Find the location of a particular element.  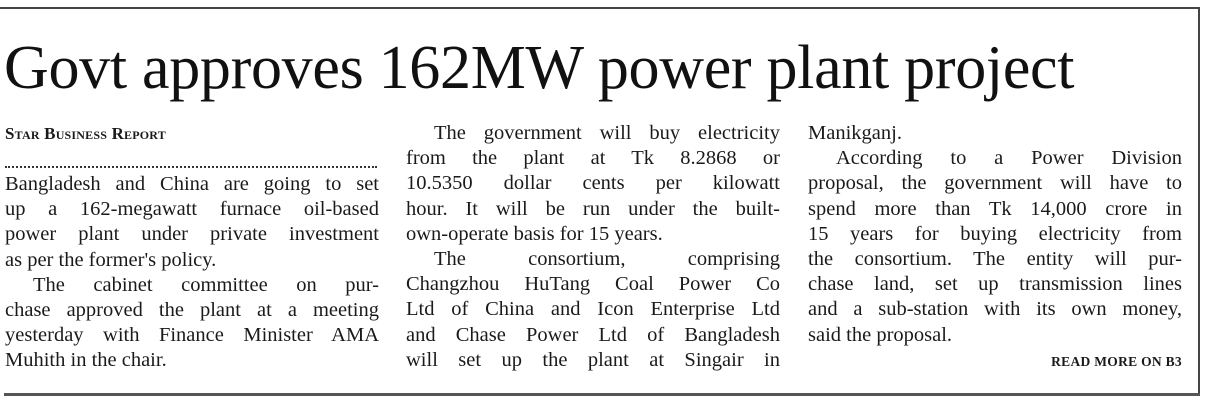

text-line: chase approved the plant at a meeting is located at coordinates (192, 309).